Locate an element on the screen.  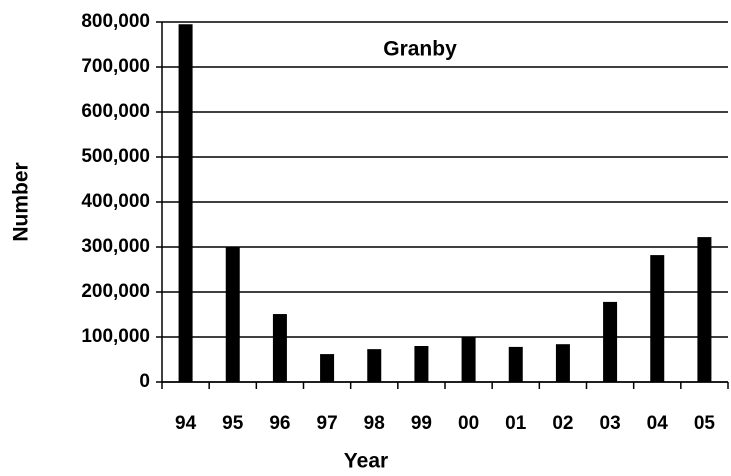
y-axis-title: Number is located at coordinates (21, 201).